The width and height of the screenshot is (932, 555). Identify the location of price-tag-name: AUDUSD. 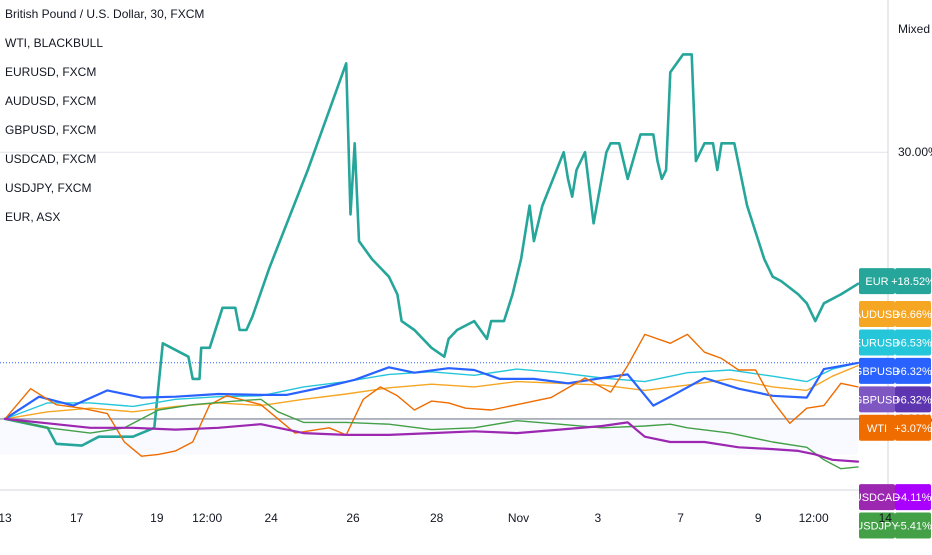
(877, 315).